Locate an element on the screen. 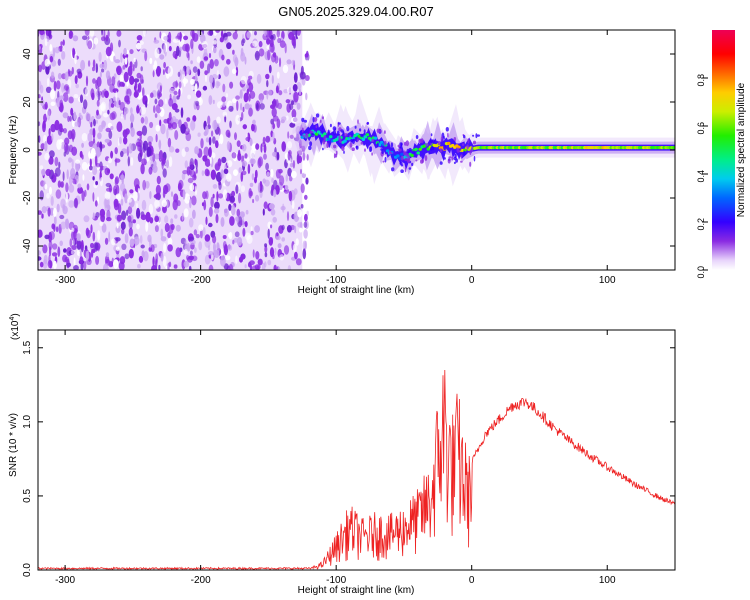  snr-xtick-label: 100 is located at coordinates (607, 580).